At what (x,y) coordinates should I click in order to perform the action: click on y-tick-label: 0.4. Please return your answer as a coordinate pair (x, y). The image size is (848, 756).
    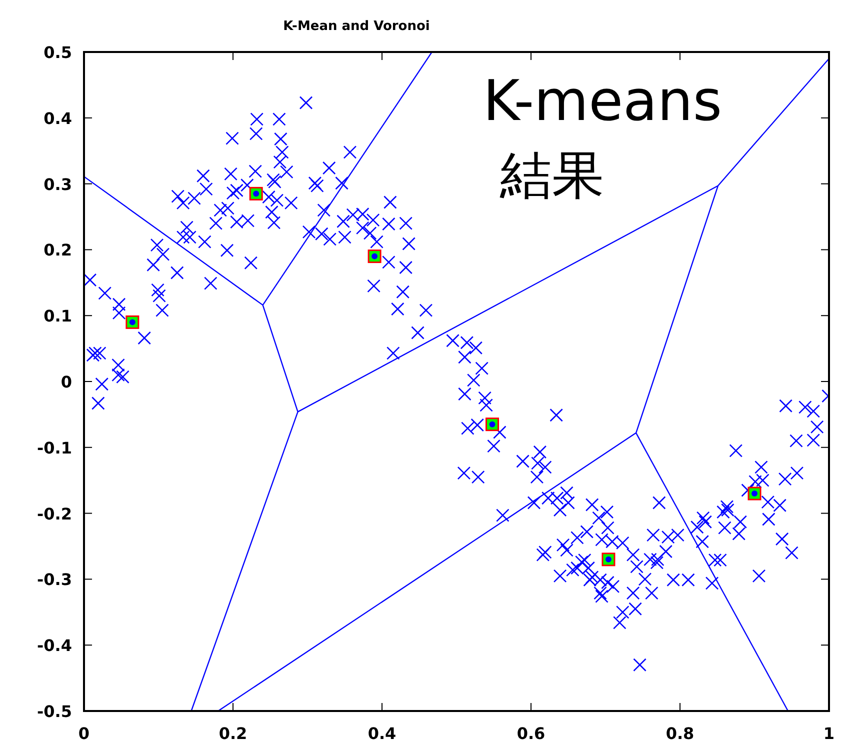
    Looking at the image, I should click on (58, 118).